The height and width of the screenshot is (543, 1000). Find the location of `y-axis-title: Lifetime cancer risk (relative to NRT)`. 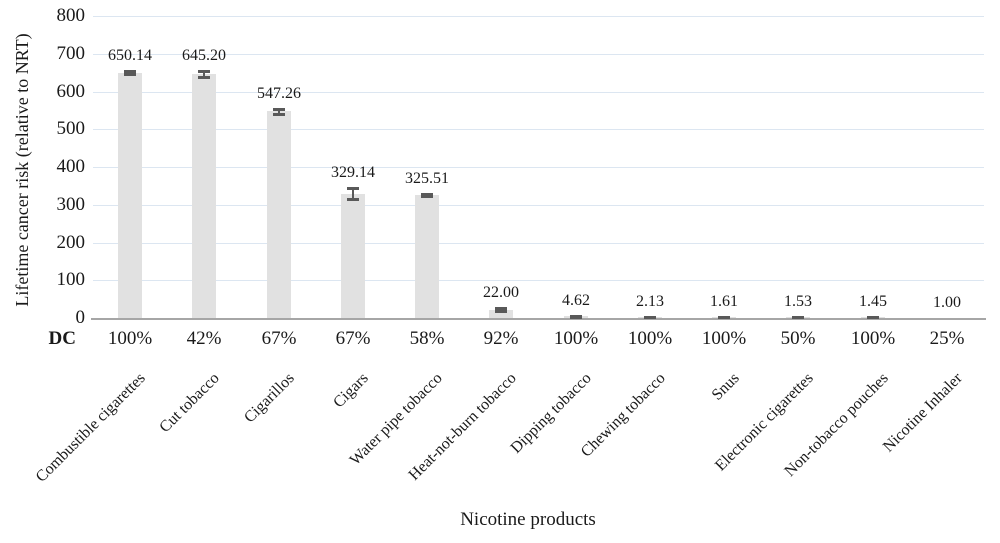

y-axis-title: Lifetime cancer risk (relative to NRT) is located at coordinates (22, 170).